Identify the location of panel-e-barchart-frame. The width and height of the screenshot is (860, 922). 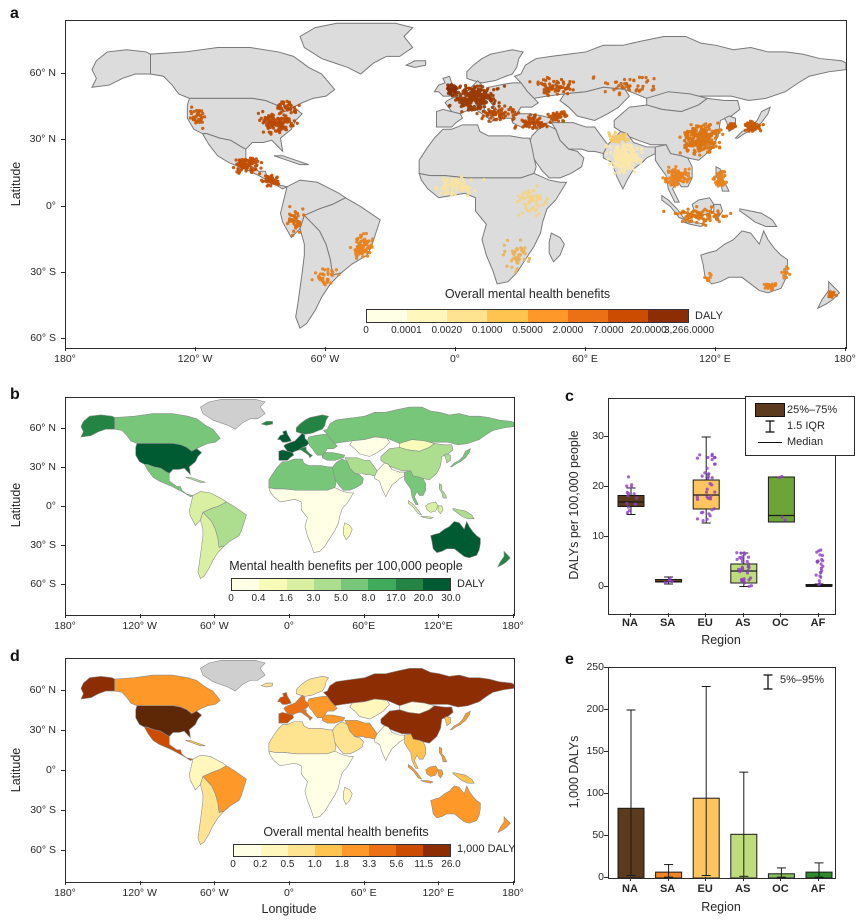
(722, 773).